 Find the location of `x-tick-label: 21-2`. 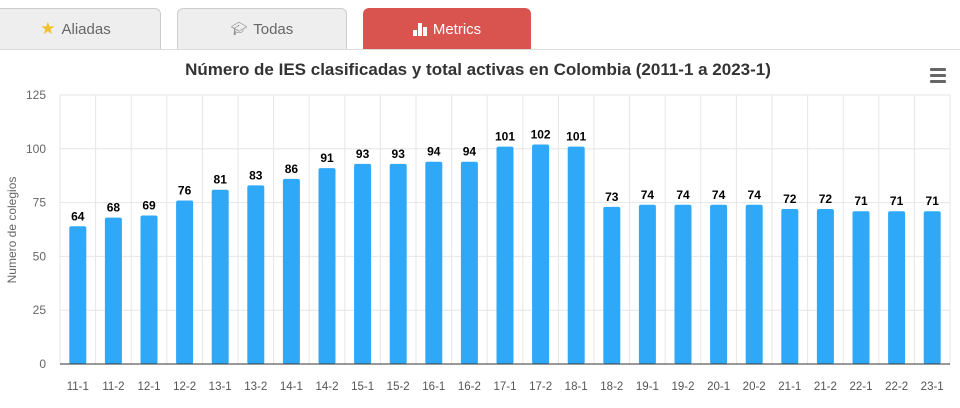

x-tick-label: 21-2 is located at coordinates (825, 387).